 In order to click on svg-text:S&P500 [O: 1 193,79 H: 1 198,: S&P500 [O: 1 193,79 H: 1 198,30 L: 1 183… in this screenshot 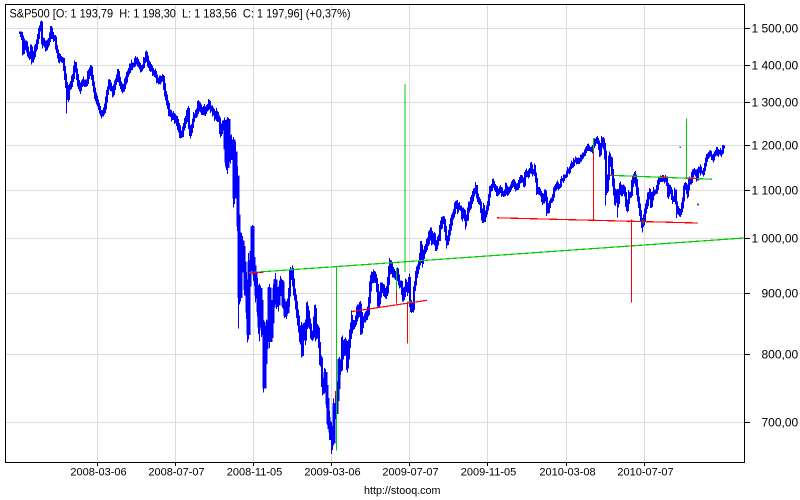, I will do `click(180, 13)`.